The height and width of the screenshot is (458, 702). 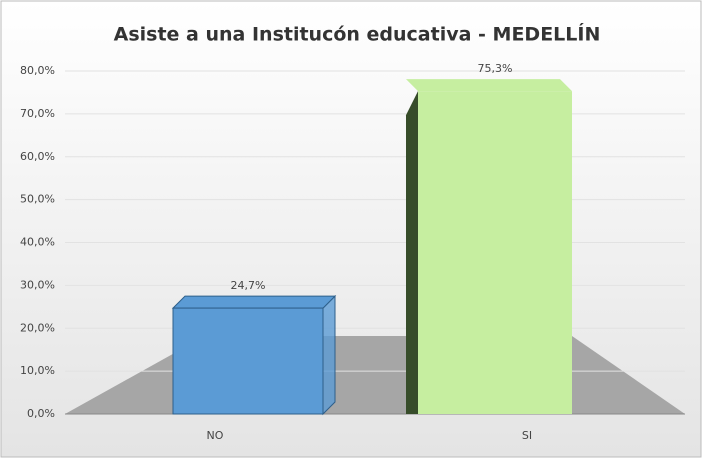 What do you see at coordinates (37, 199) in the screenshot?
I see `y-tick-label: 50,0%` at bounding box center [37, 199].